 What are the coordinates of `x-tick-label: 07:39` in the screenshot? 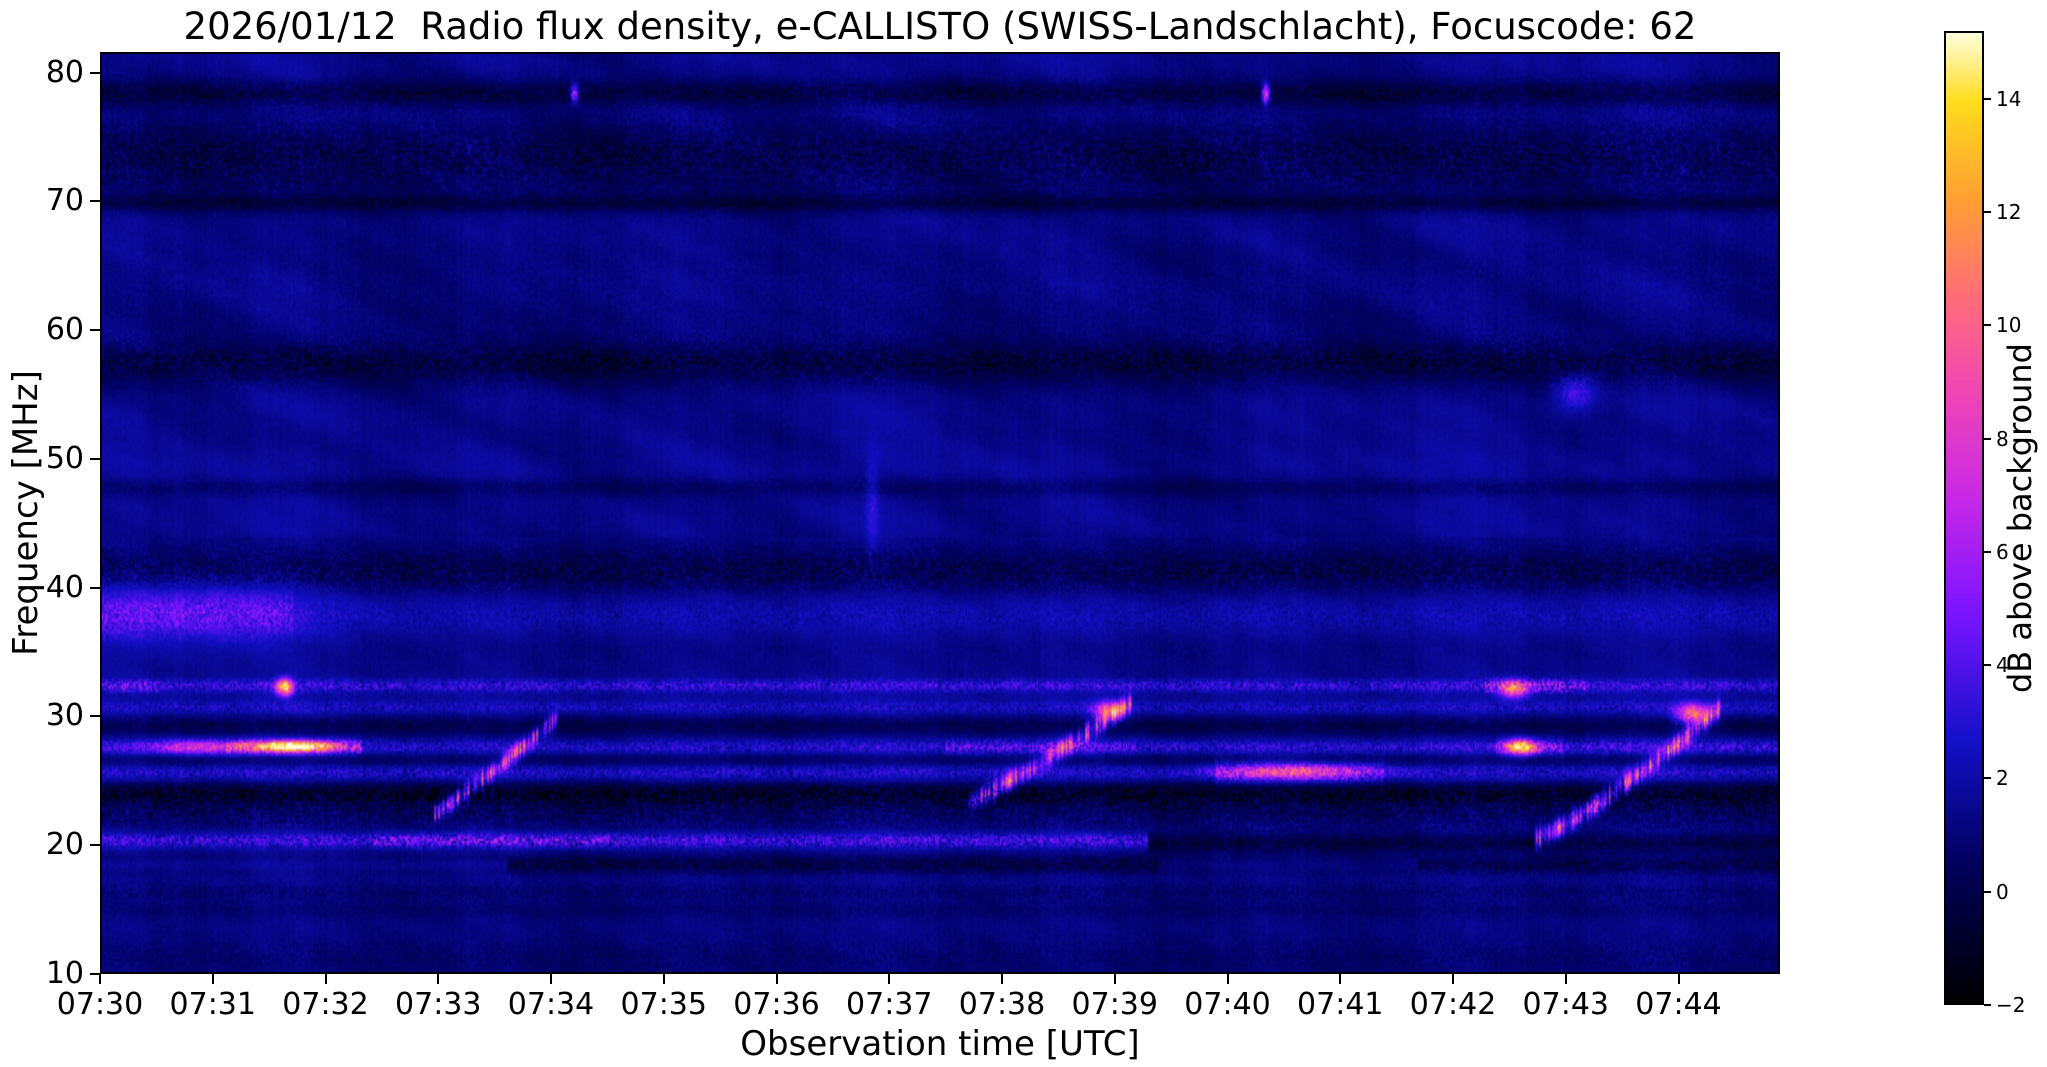 It's located at (1114, 1004).